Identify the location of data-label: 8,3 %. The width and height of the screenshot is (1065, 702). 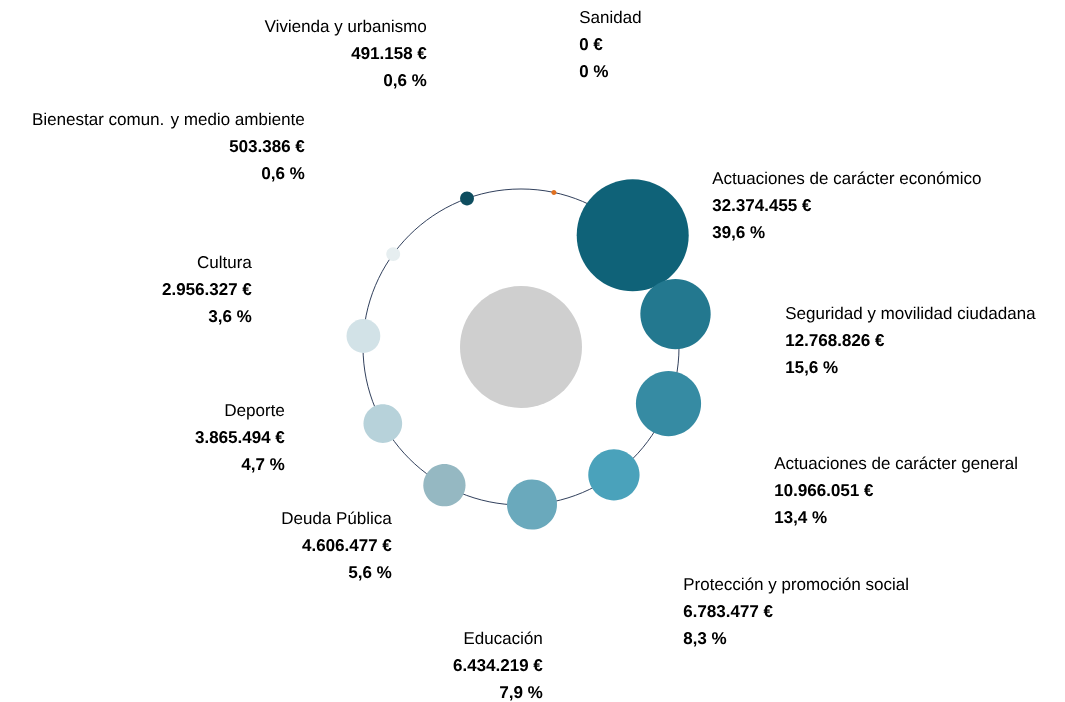
(705, 639).